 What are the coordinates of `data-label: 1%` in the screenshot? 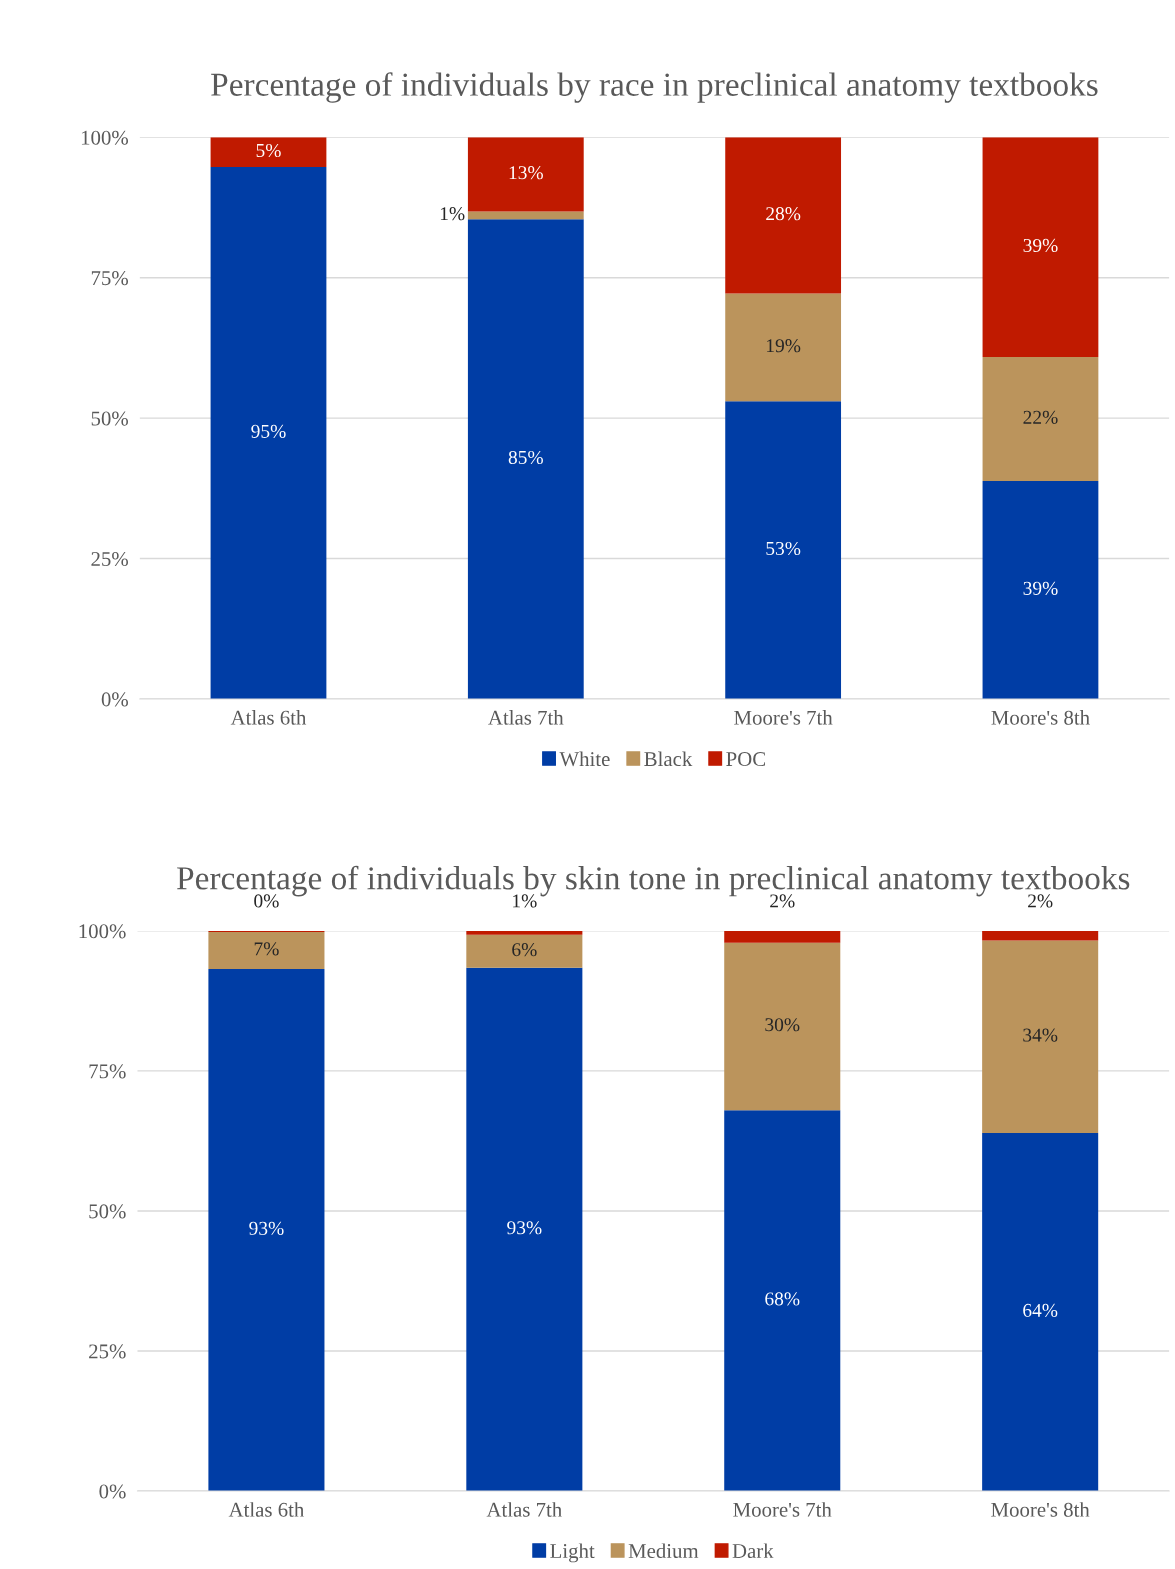 It's located at (452, 214).